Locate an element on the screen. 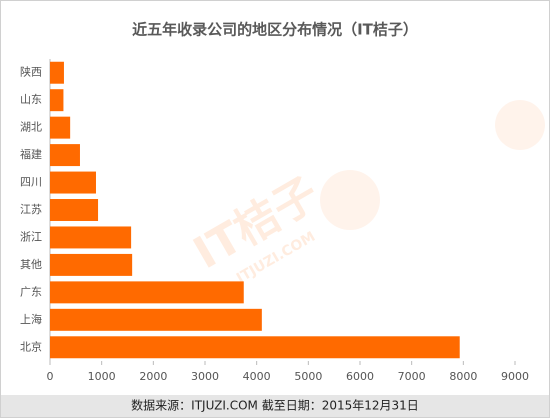 The height and width of the screenshot is (418, 550). y-tick-label: 其他 is located at coordinates (31, 264).